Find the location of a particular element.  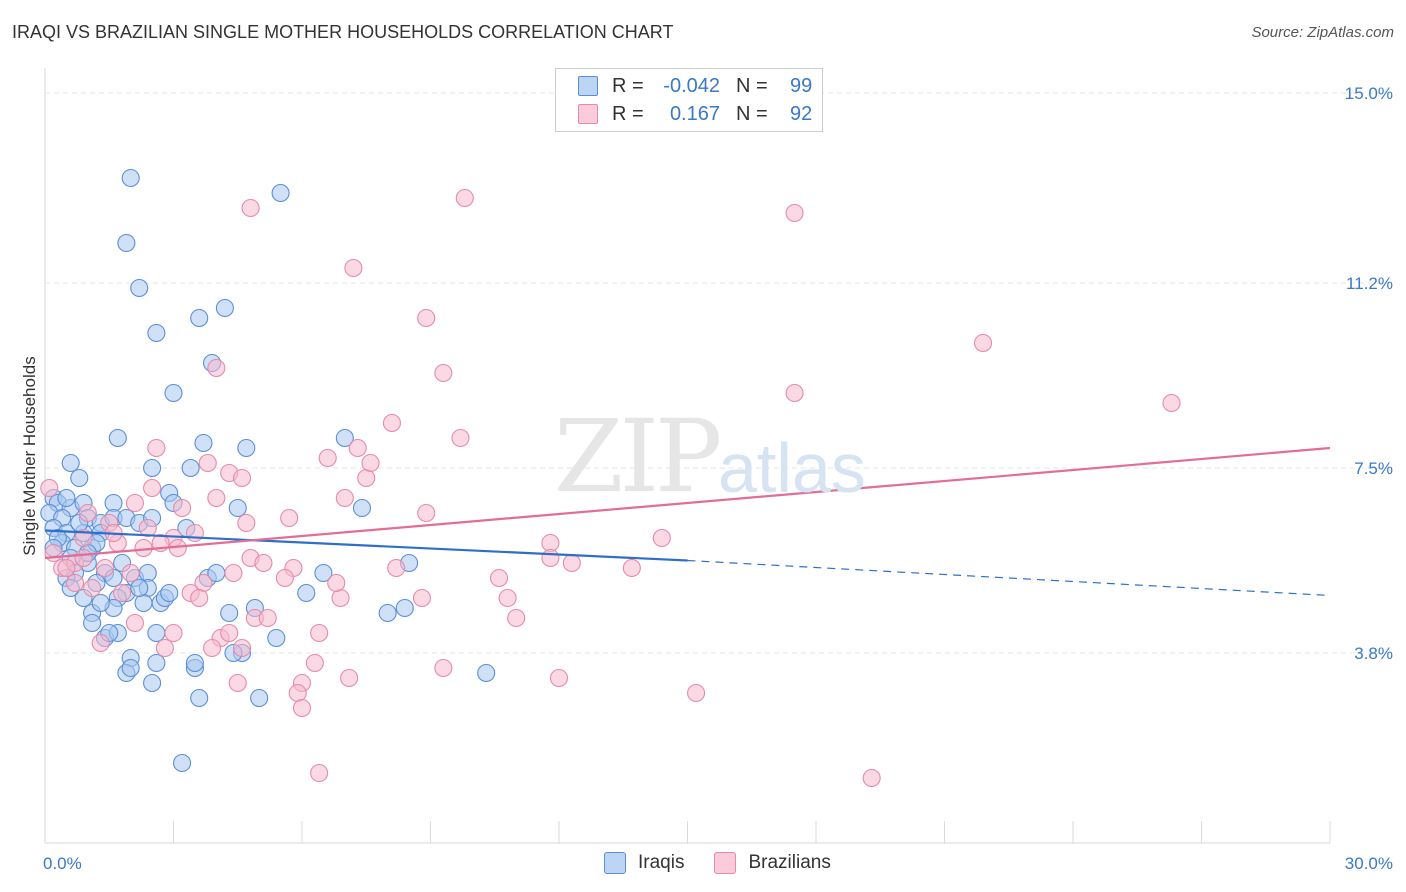

legend-r-value: 0.167 is located at coordinates (694, 113).